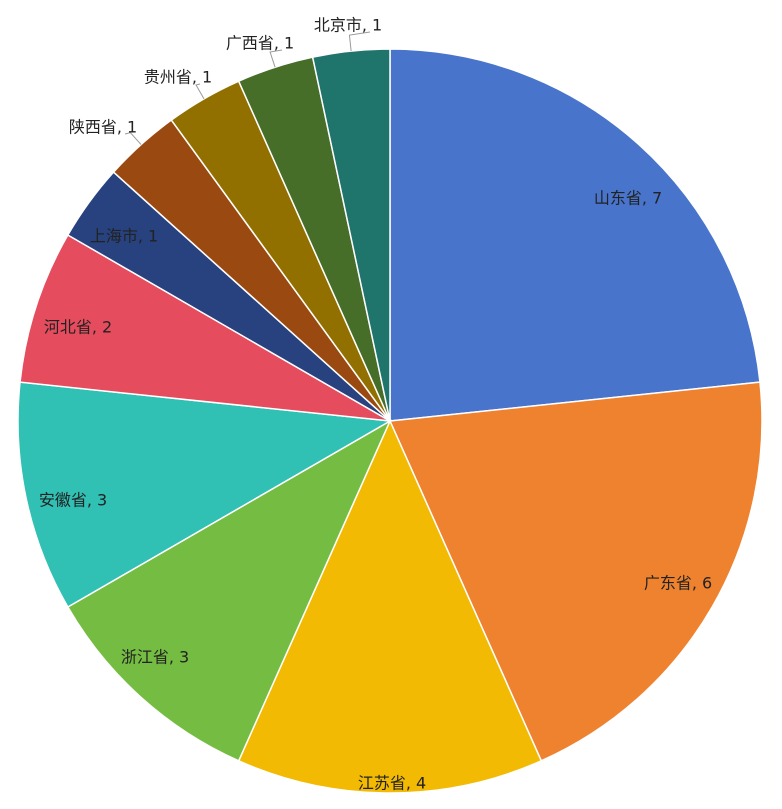  Describe the element at coordinates (124, 236) in the screenshot. I see `slice-label-7: 上海市, 1` at that location.